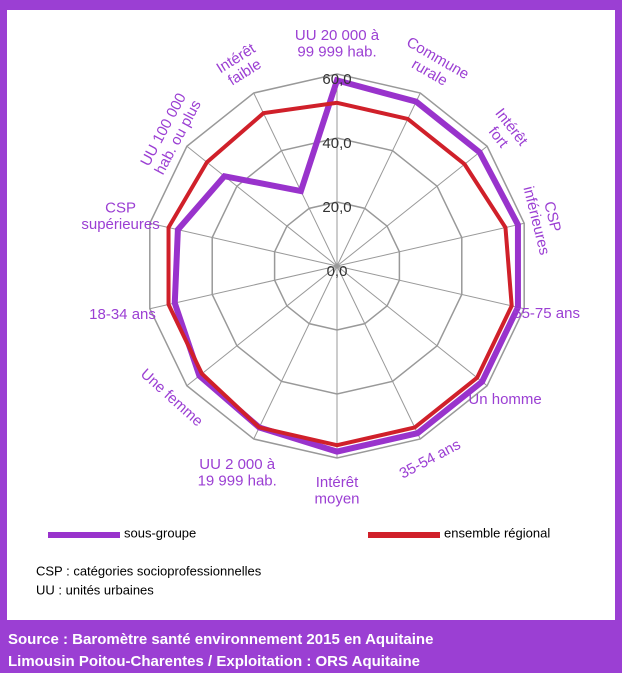 This screenshot has height=678, width=622. What do you see at coordinates (336, 207) in the screenshot?
I see `r-tick-label: 20,0` at bounding box center [336, 207].